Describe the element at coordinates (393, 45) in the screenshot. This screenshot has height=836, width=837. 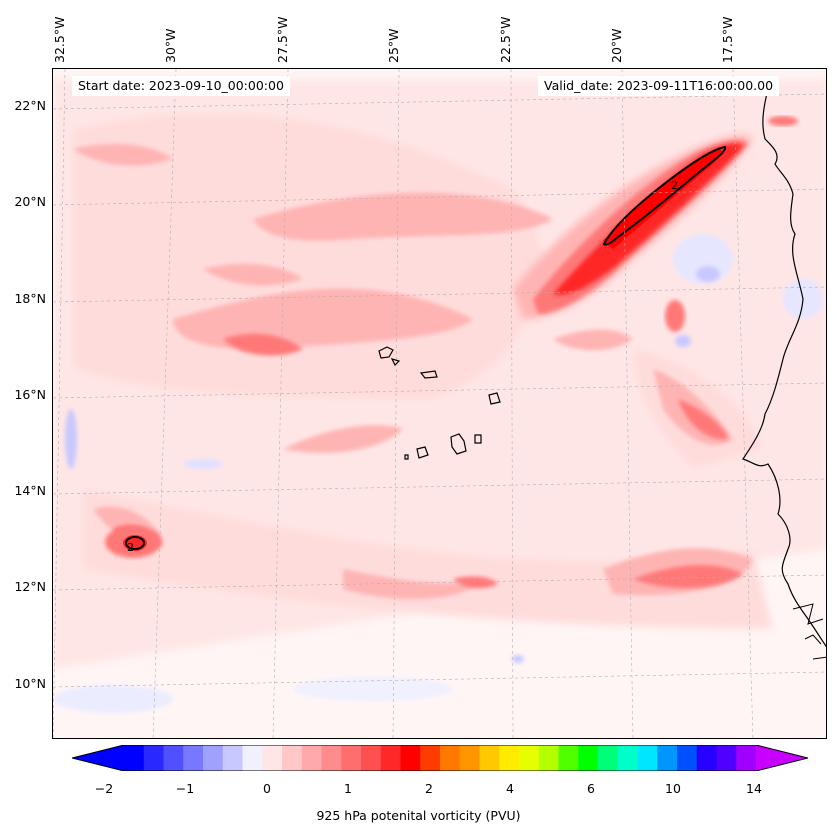
I see `lon-label-25w: 25°W` at that location.